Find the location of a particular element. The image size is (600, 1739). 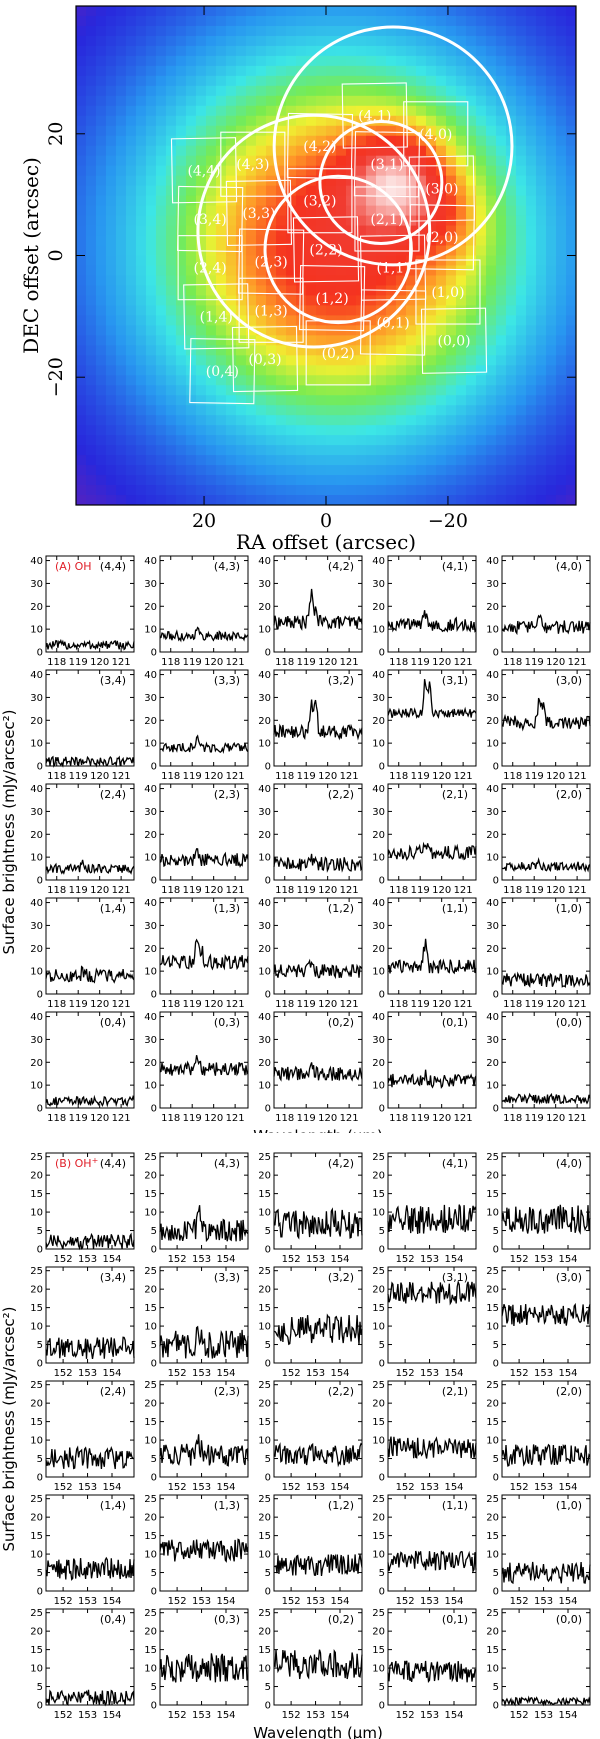

y-tick-label: 10 is located at coordinates (264, 1441).